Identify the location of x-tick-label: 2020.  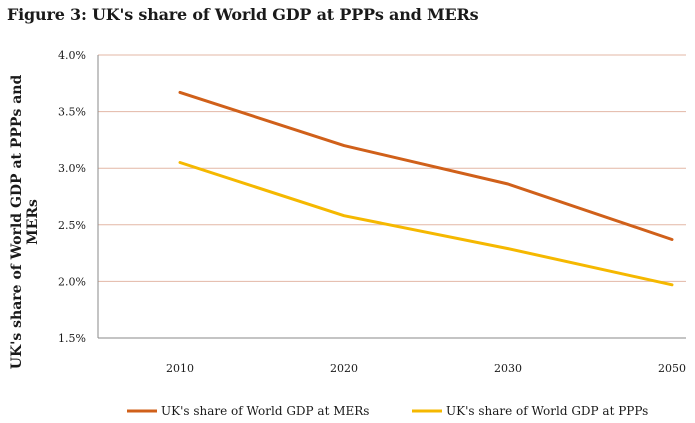
(344, 368).